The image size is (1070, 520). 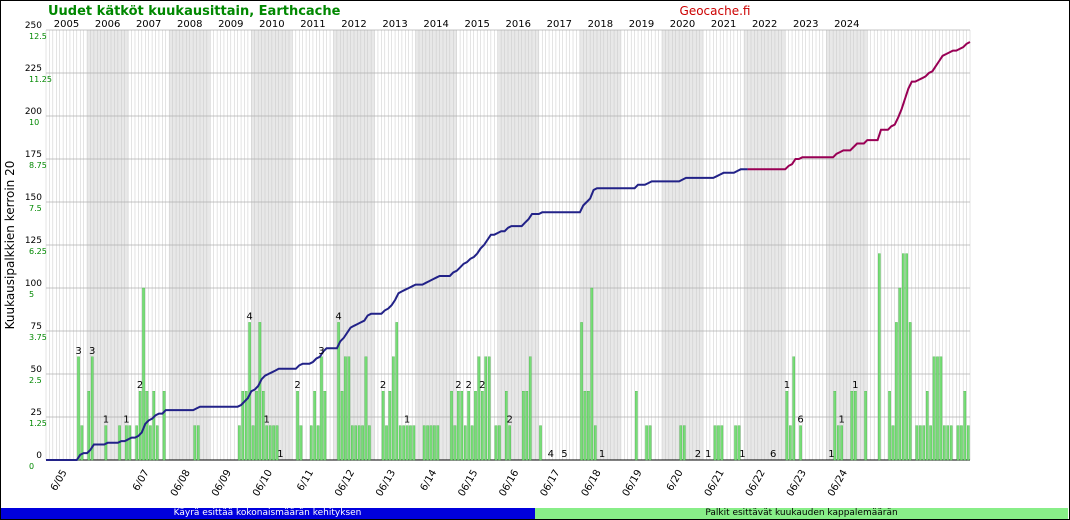 What do you see at coordinates (263, 483) in the screenshot?
I see `x-tick-label: 06/10` at bounding box center [263, 483].